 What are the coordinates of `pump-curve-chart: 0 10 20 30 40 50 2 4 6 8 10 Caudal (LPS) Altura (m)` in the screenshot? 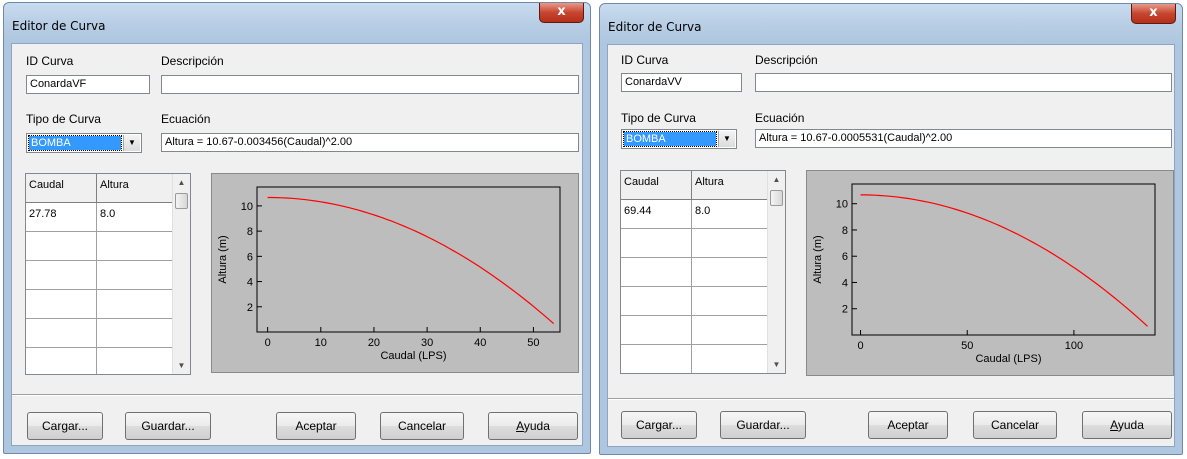 It's located at (395, 273).